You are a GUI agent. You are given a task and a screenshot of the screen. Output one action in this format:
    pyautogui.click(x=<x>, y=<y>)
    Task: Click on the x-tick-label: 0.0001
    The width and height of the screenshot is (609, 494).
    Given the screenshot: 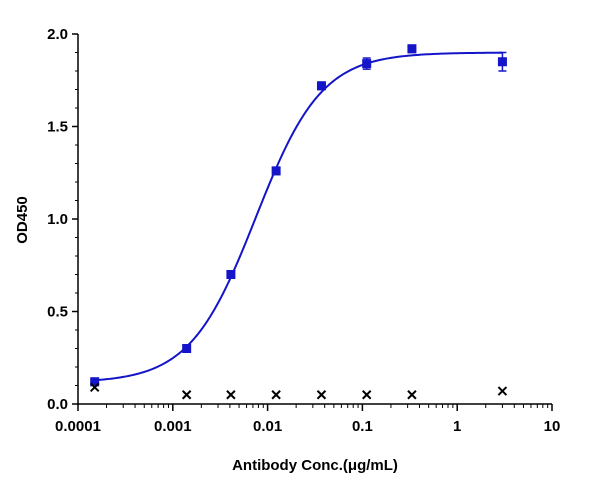 What is the action you would take?
    pyautogui.click(x=78, y=426)
    